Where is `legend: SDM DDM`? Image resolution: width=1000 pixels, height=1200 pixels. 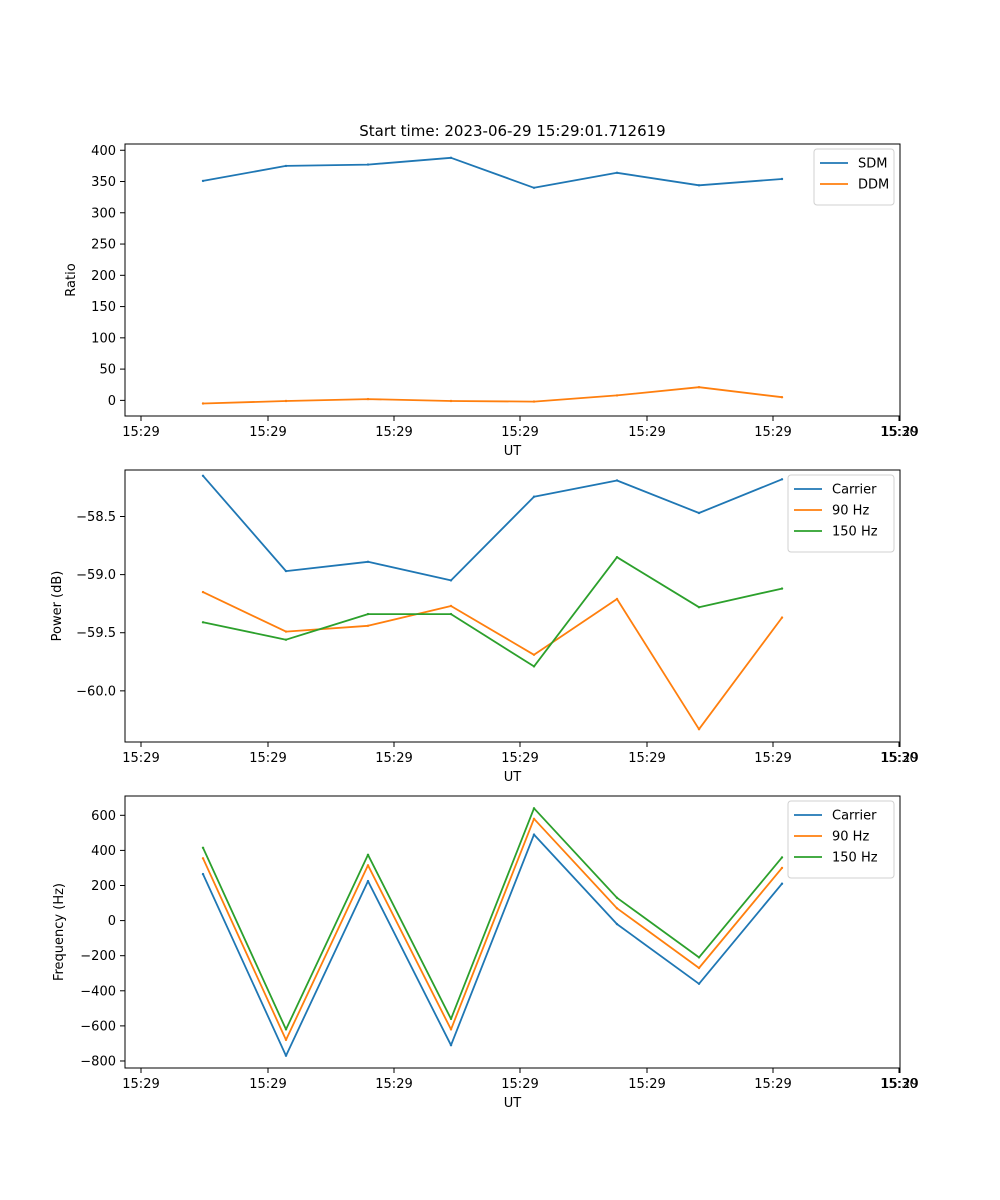 legend: SDM DDM is located at coordinates (854, 177).